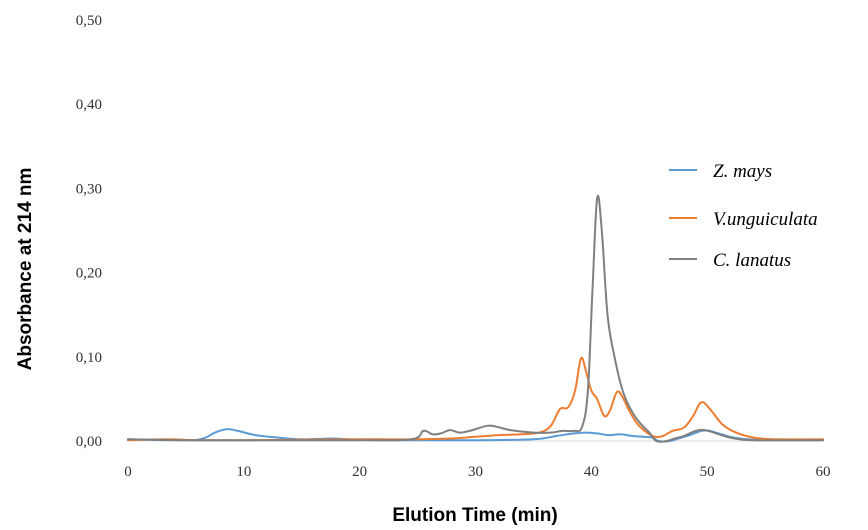 The image size is (868, 530). Describe the element at coordinates (89, 358) in the screenshot. I see `y-tick-label: 0,10` at that location.